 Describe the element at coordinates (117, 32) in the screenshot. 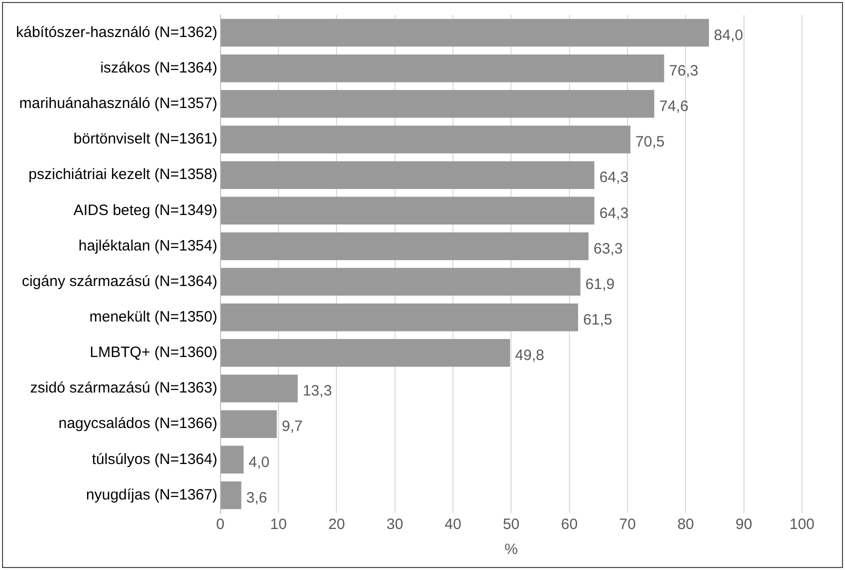

I see `y-tick-label: kábítószer-használó (N=1362)` at that location.